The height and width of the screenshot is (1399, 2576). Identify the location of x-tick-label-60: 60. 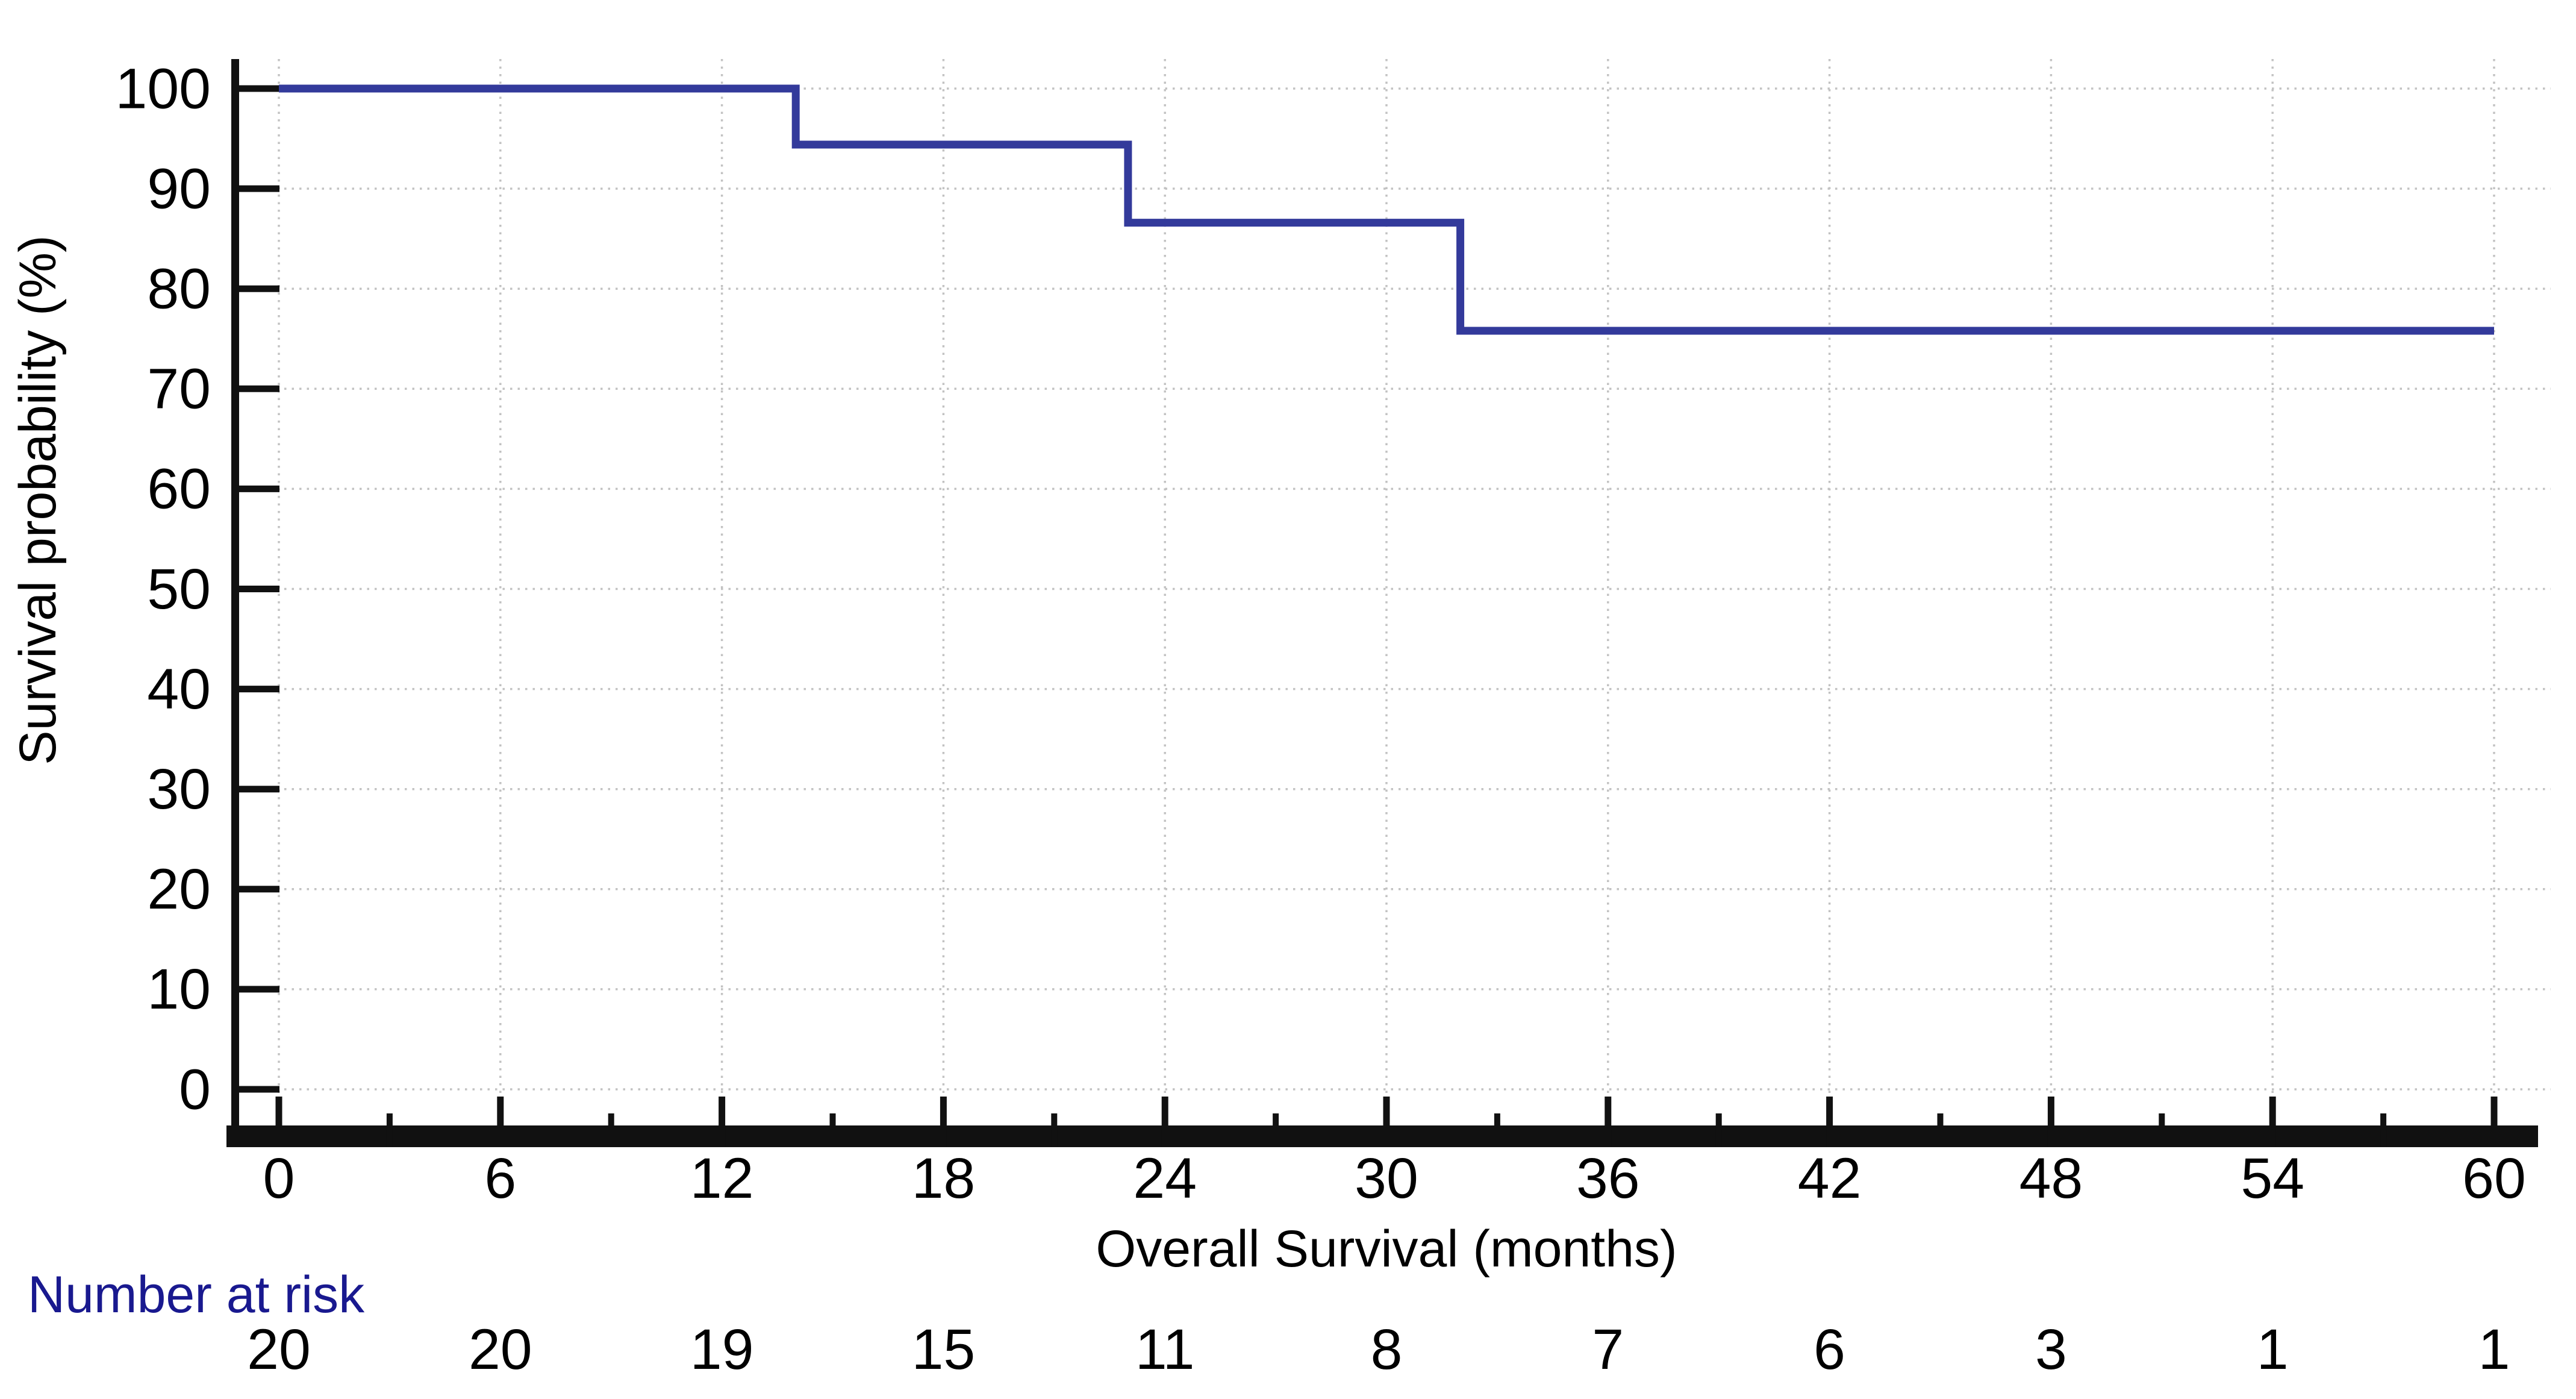
(2494, 1178).